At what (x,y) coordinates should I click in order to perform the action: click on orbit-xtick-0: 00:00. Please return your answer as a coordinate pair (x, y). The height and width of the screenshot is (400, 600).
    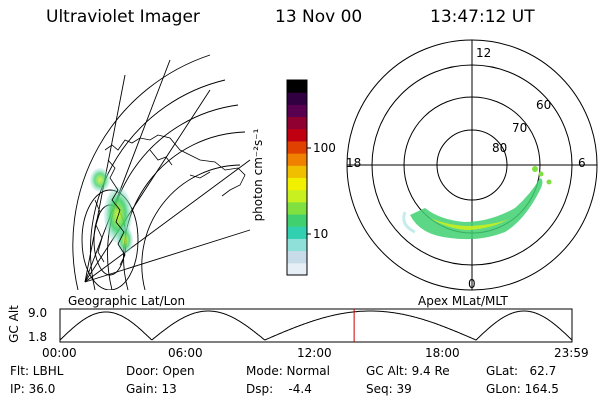
    Looking at the image, I should click on (59, 353).